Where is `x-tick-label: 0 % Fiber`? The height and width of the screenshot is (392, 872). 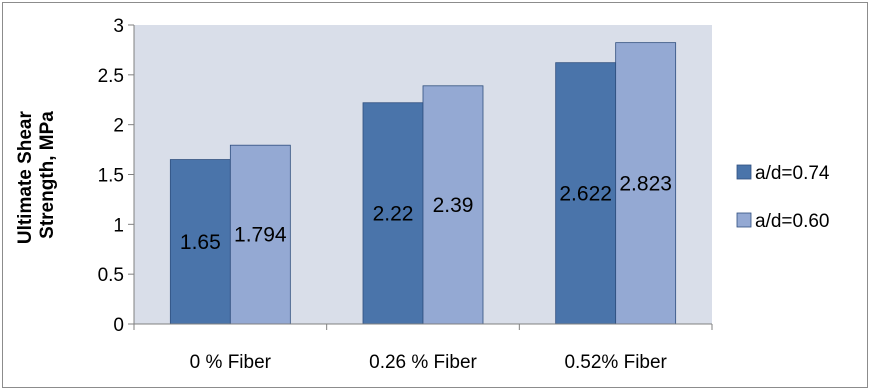
x-tick-label: 0 % Fiber is located at coordinates (231, 362).